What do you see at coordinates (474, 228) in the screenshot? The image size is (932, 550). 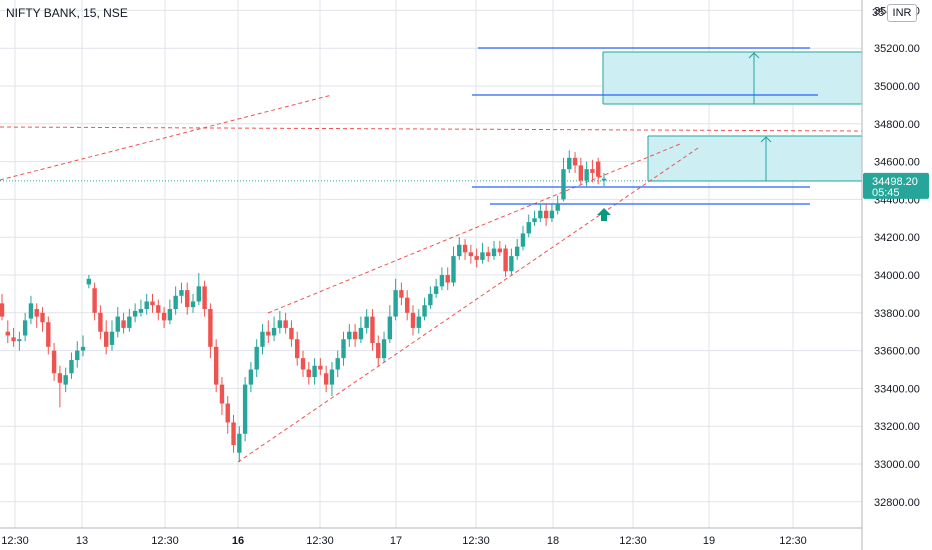 I see `channel-upper-line` at bounding box center [474, 228].